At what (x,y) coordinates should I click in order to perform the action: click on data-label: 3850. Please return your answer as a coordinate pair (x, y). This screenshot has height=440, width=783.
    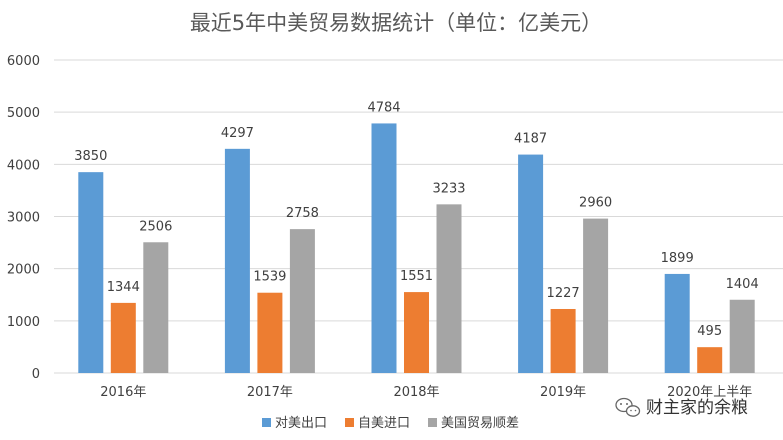
    Looking at the image, I should click on (90, 156).